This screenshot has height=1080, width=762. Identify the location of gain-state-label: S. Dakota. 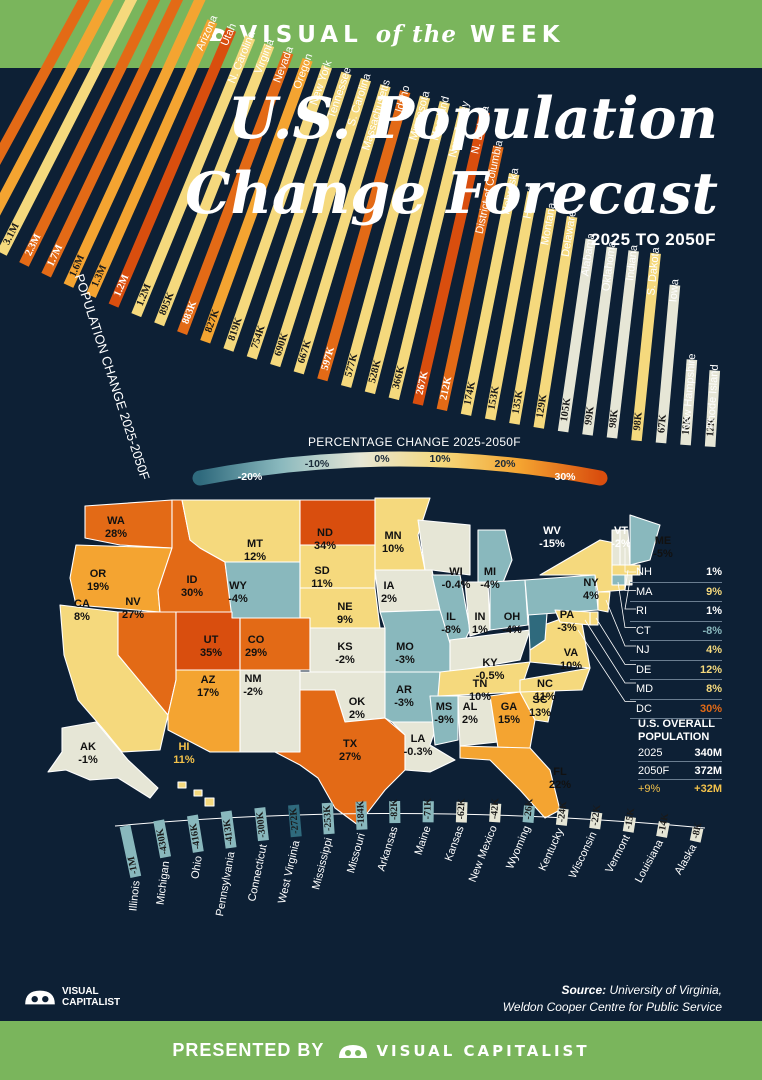
(653, 271).